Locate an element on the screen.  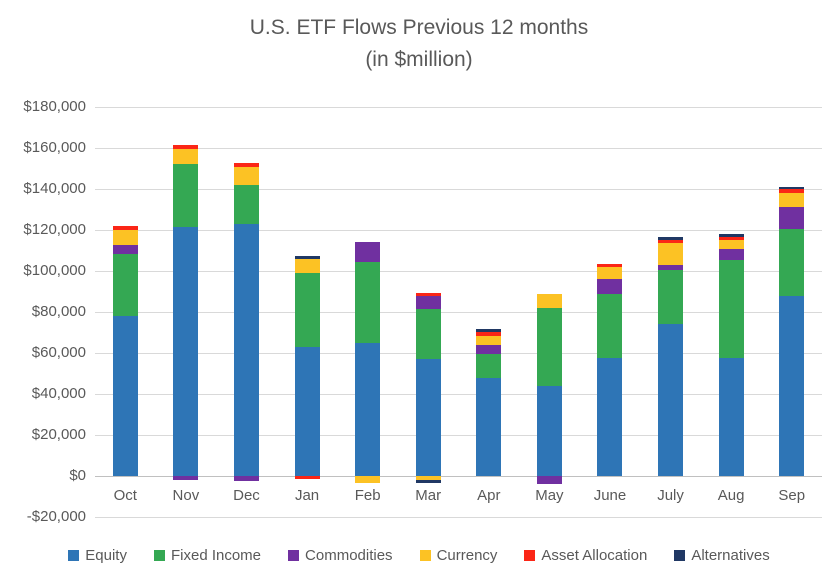
legend-swatch-equity is located at coordinates (74, 555).